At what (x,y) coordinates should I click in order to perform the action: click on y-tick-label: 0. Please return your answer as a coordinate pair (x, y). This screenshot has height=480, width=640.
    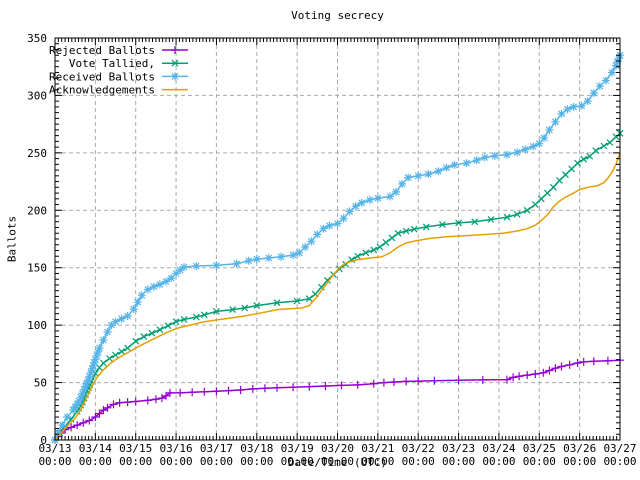
    Looking at the image, I should click on (43, 440).